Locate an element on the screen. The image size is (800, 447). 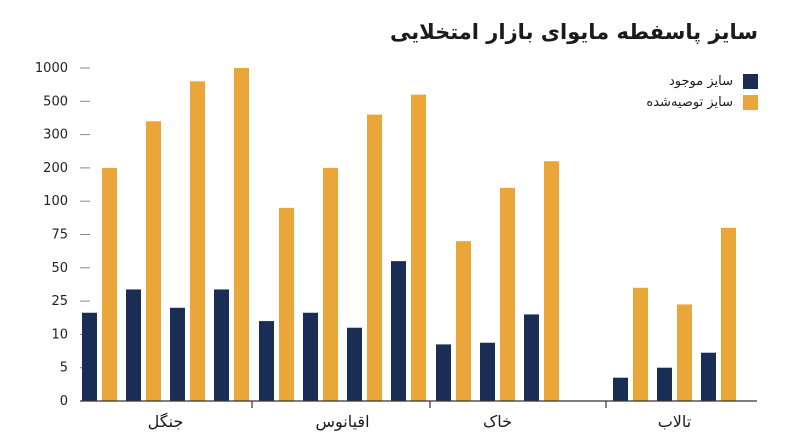
legend-item-current: سایز موجود is located at coordinates (713, 81).